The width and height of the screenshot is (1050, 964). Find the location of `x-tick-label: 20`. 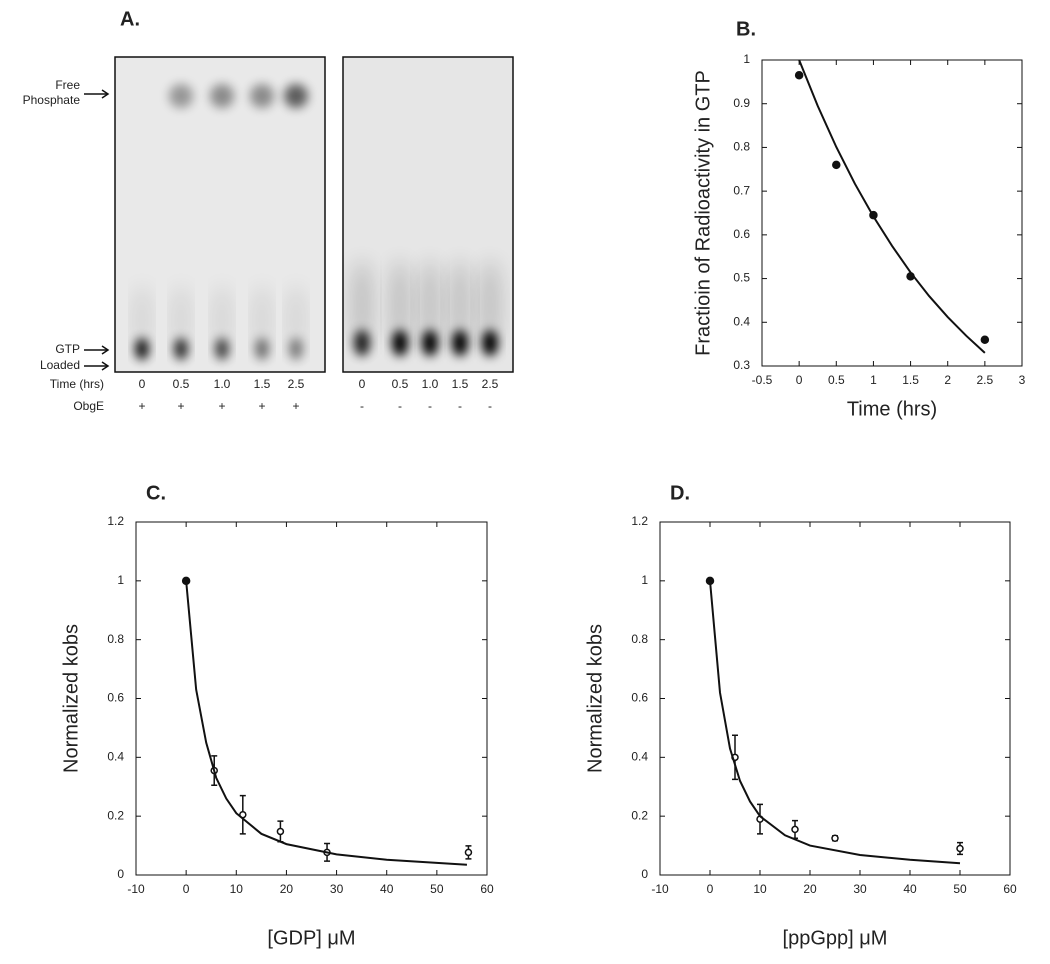

x-tick-label: 20 is located at coordinates (287, 889).